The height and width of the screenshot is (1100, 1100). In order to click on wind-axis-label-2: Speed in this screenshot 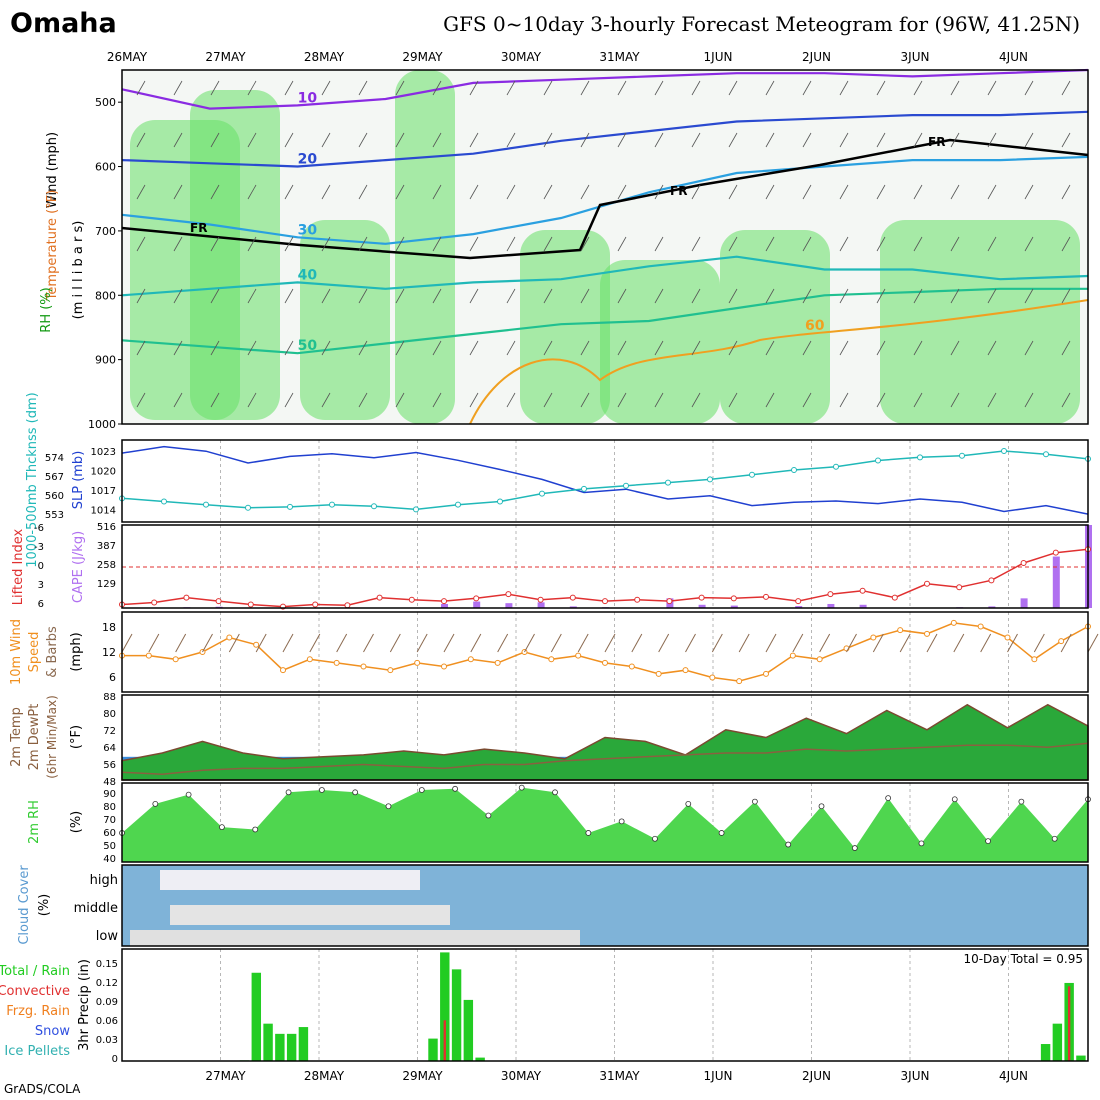, I will do `click(34, 652)`.